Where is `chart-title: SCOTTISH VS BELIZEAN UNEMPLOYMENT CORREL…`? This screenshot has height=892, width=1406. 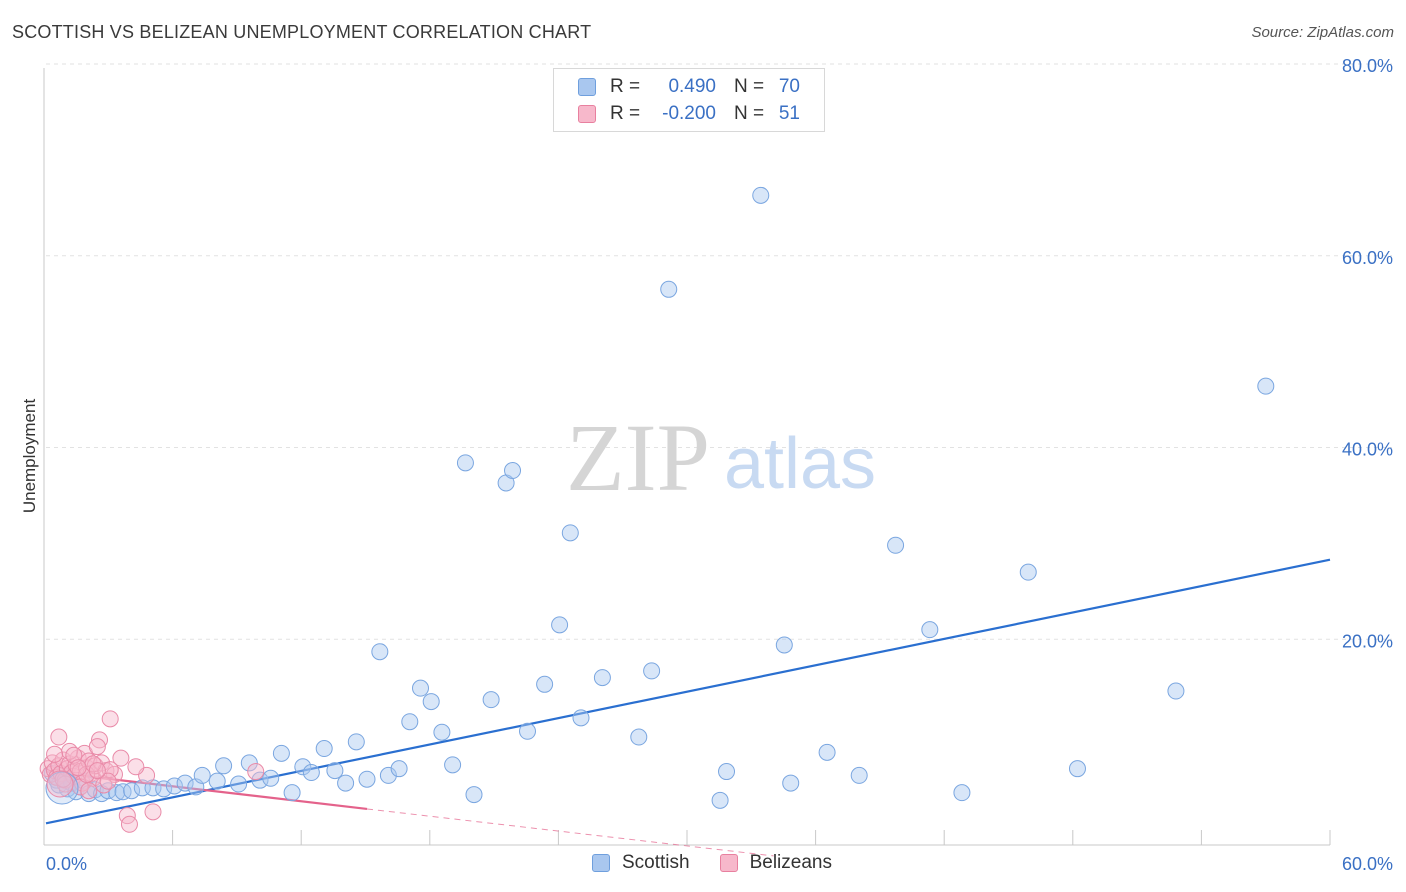 chart-title: SCOTTISH VS BELIZEAN UNEMPLOYMENT CORREL… is located at coordinates (302, 32).